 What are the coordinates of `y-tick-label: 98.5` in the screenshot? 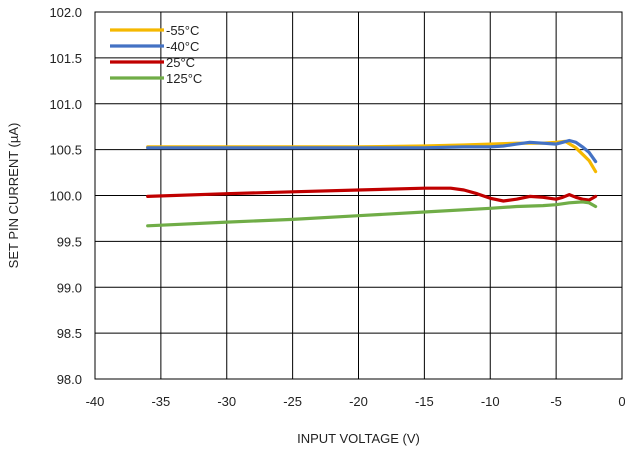 It's located at (69, 333).